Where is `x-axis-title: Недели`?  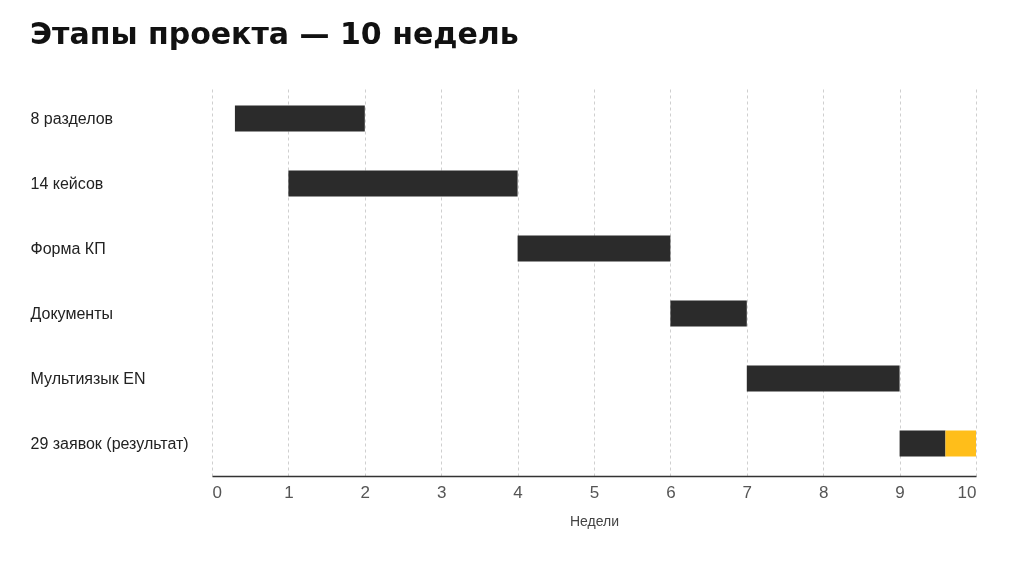 x-axis-title: Недели is located at coordinates (594, 520).